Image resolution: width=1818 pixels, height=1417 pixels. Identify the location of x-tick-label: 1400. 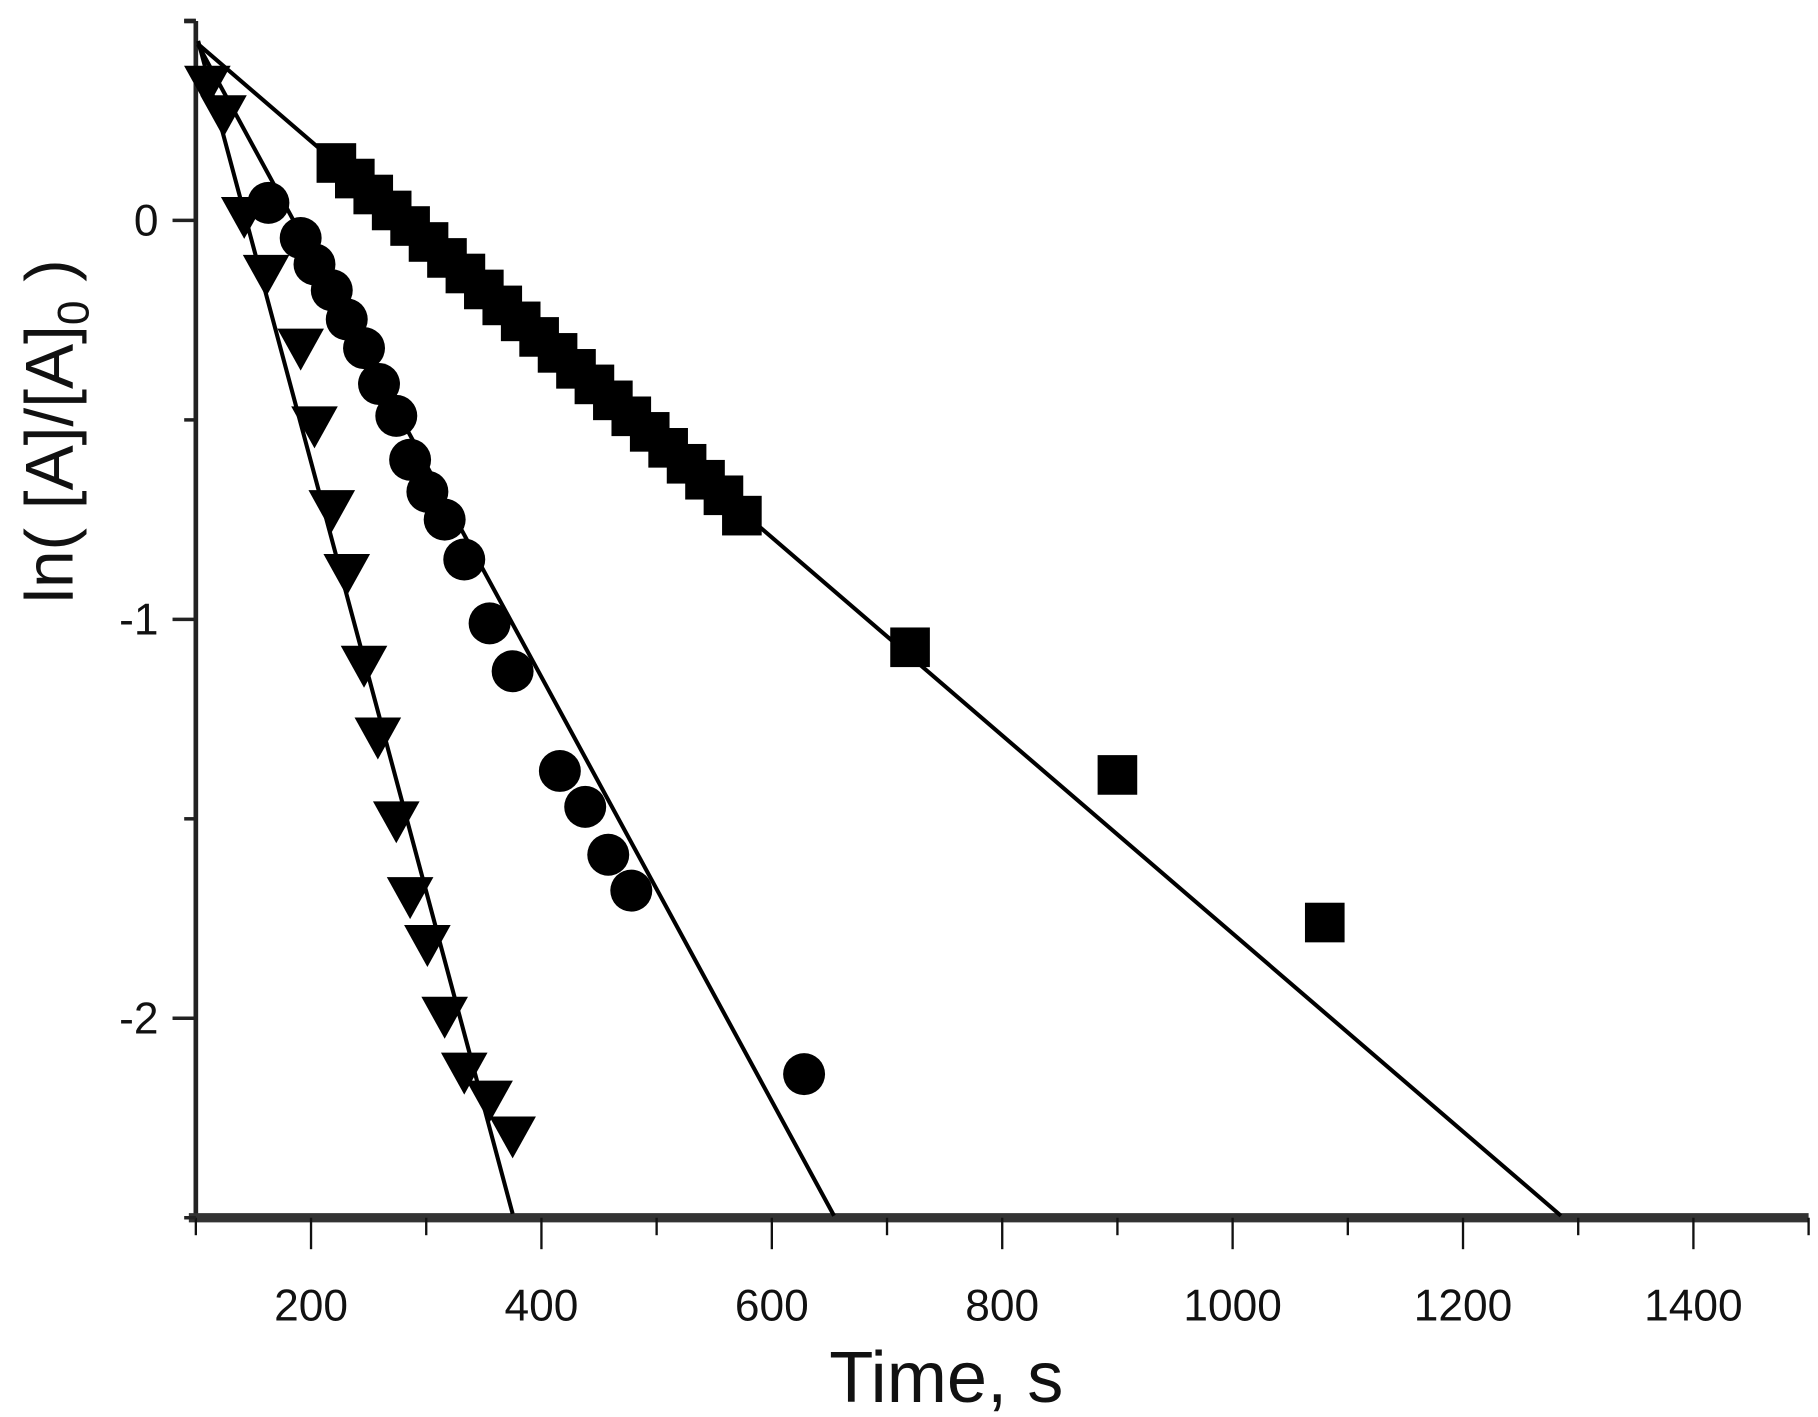
(1693, 1305).